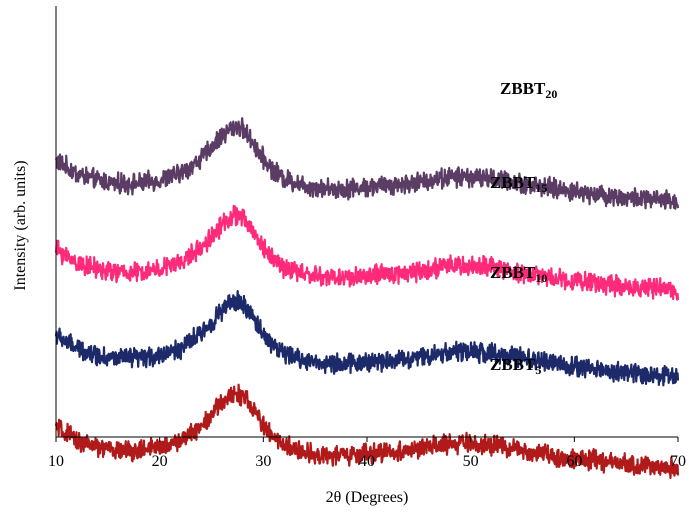 The image size is (689, 513). I want to click on series-label-subscript: 20, so click(551, 94).